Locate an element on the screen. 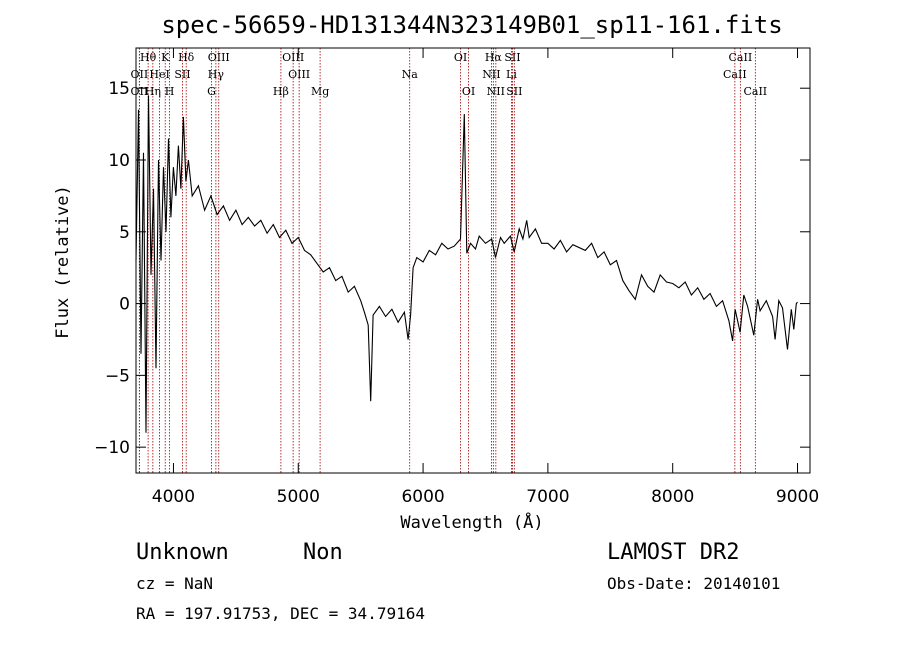 The image size is (900, 649). line-label-1-7: Li is located at coordinates (511, 74).